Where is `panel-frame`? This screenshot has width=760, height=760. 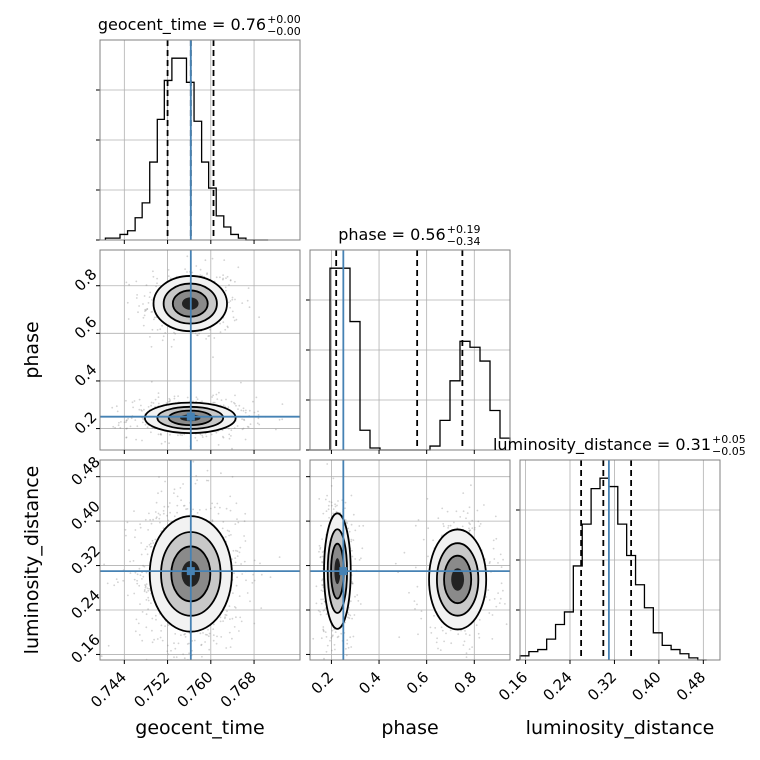 panel-frame is located at coordinates (410, 350).